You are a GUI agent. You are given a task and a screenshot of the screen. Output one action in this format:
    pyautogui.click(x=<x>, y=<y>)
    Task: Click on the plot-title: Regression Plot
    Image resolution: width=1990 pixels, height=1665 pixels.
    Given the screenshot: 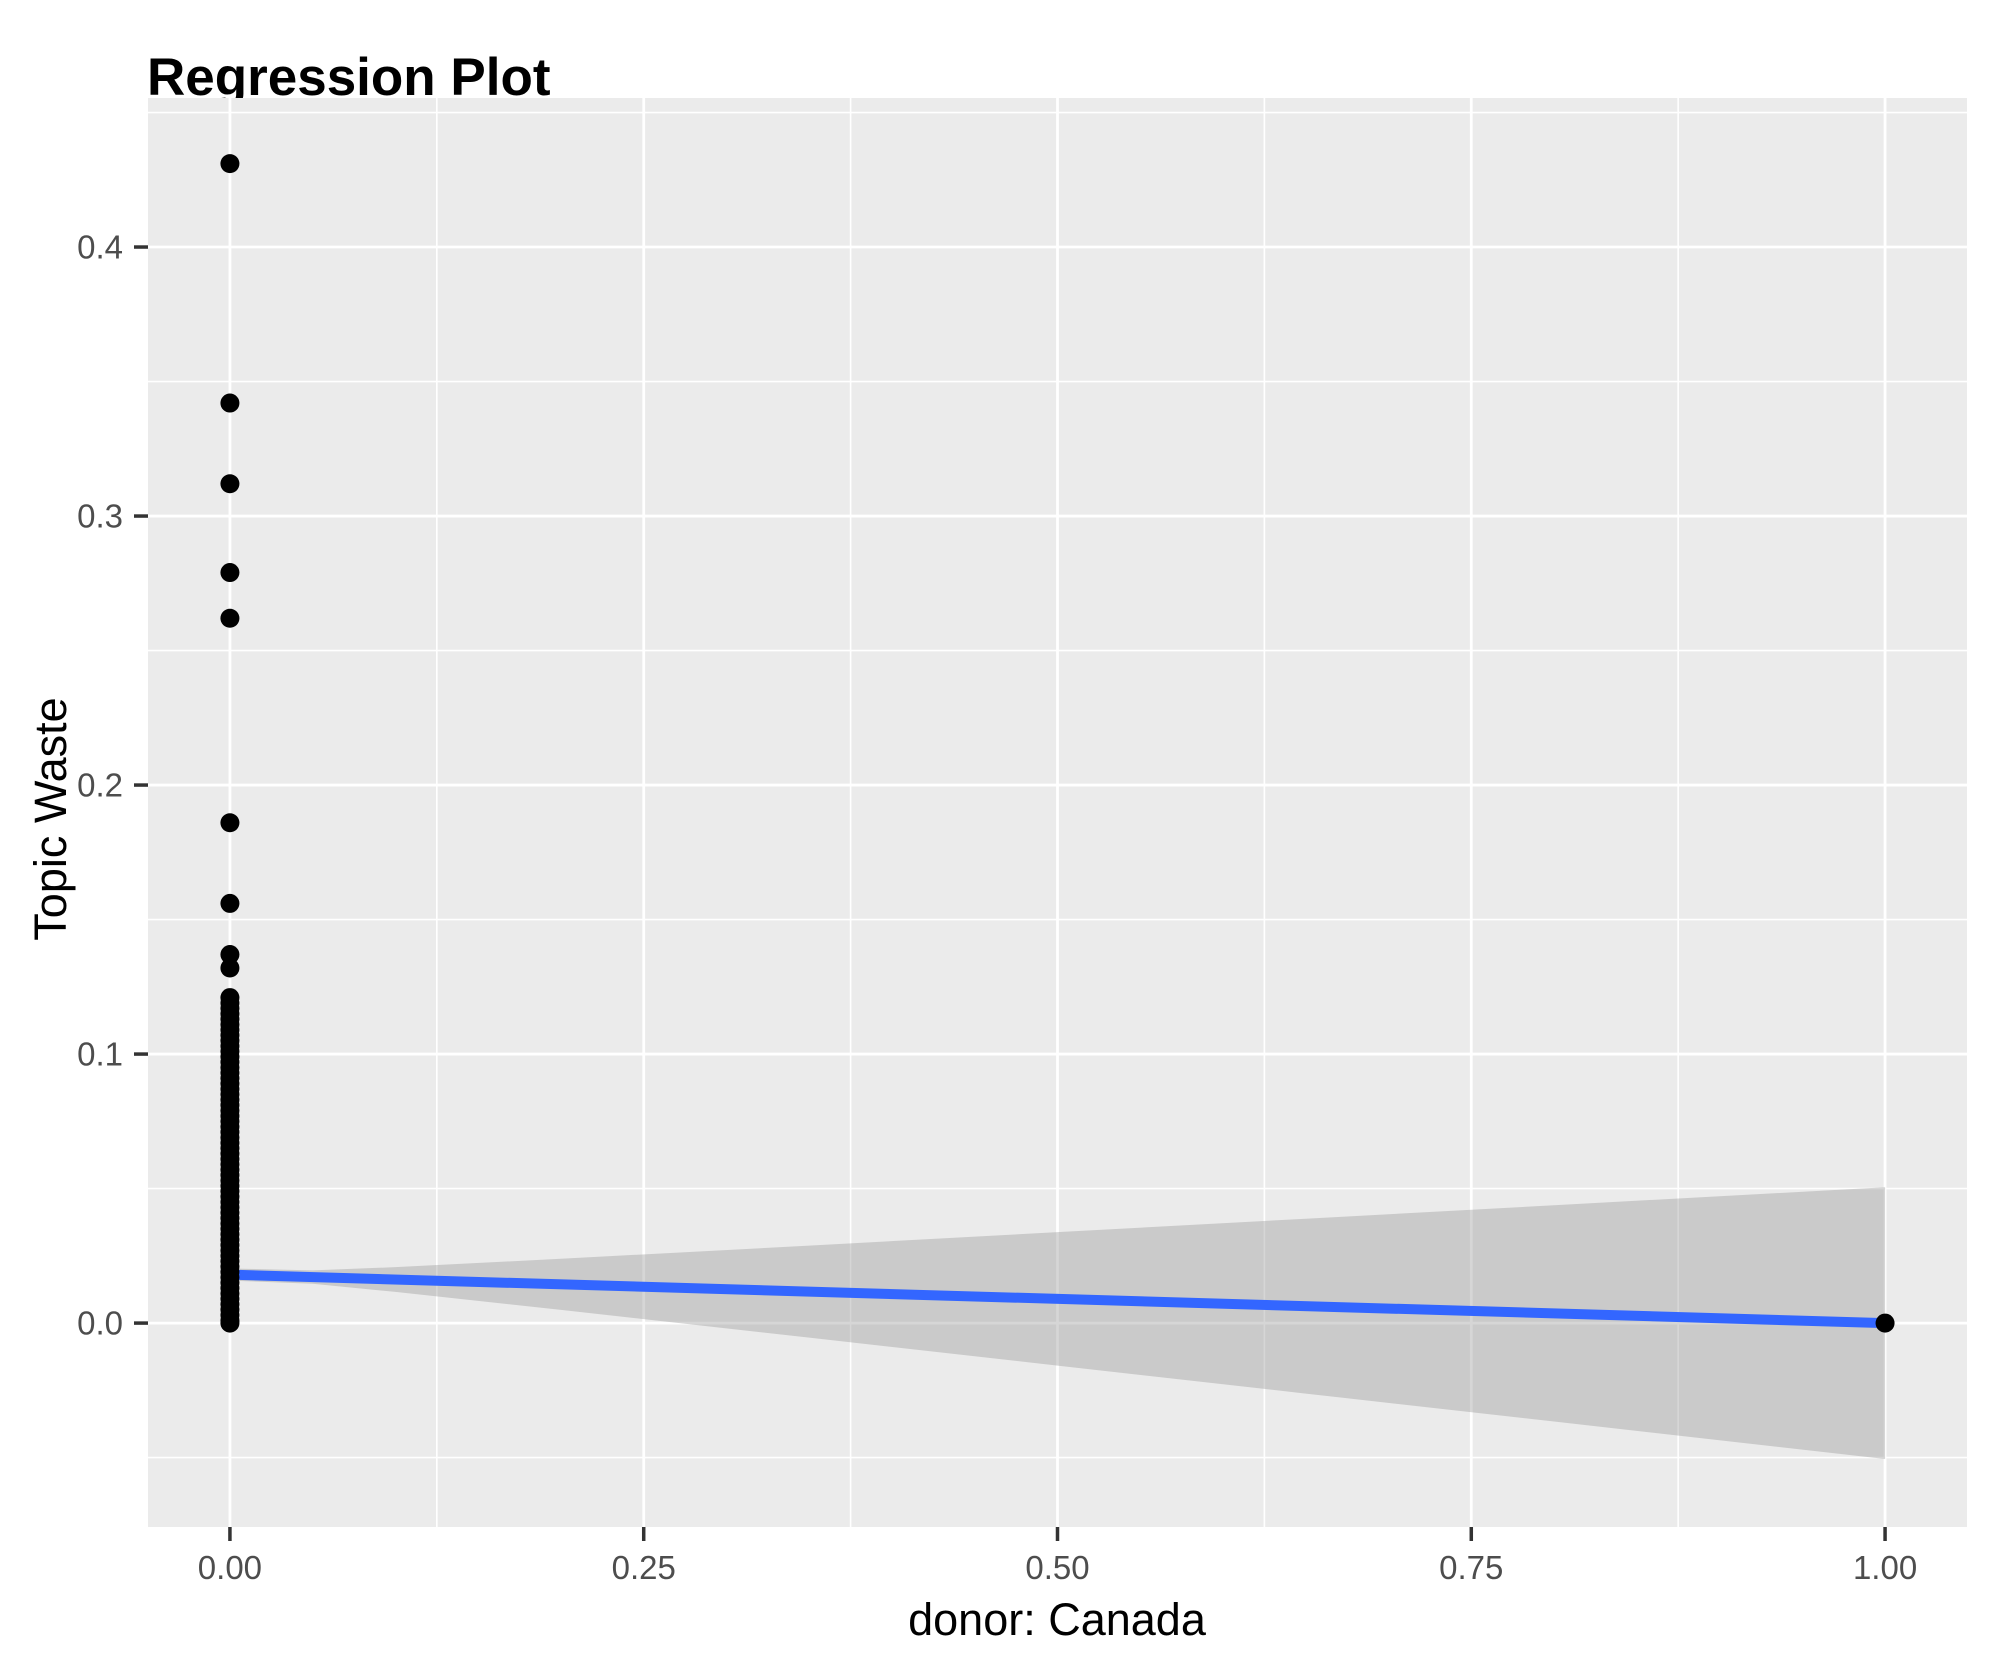 What is the action you would take?
    pyautogui.click(x=349, y=77)
    